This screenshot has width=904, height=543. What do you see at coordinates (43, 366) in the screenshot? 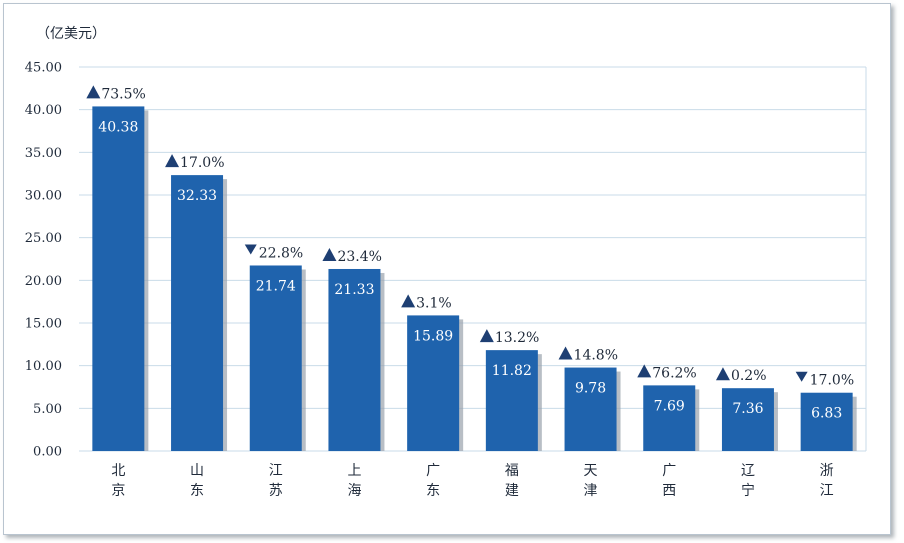
I see `y-tick-label: 10.00` at bounding box center [43, 366].